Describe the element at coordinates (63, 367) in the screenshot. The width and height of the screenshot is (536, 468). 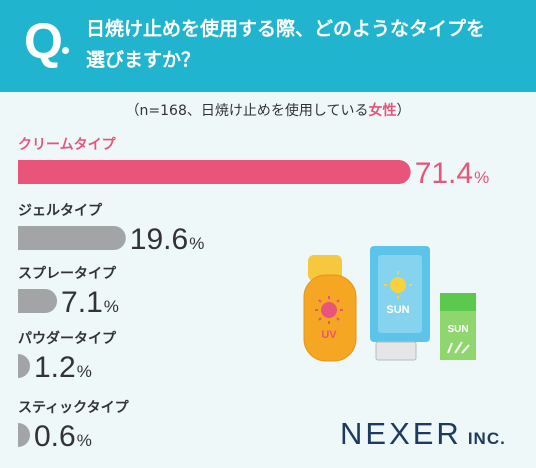
I see `value-label: 1.2%` at that location.